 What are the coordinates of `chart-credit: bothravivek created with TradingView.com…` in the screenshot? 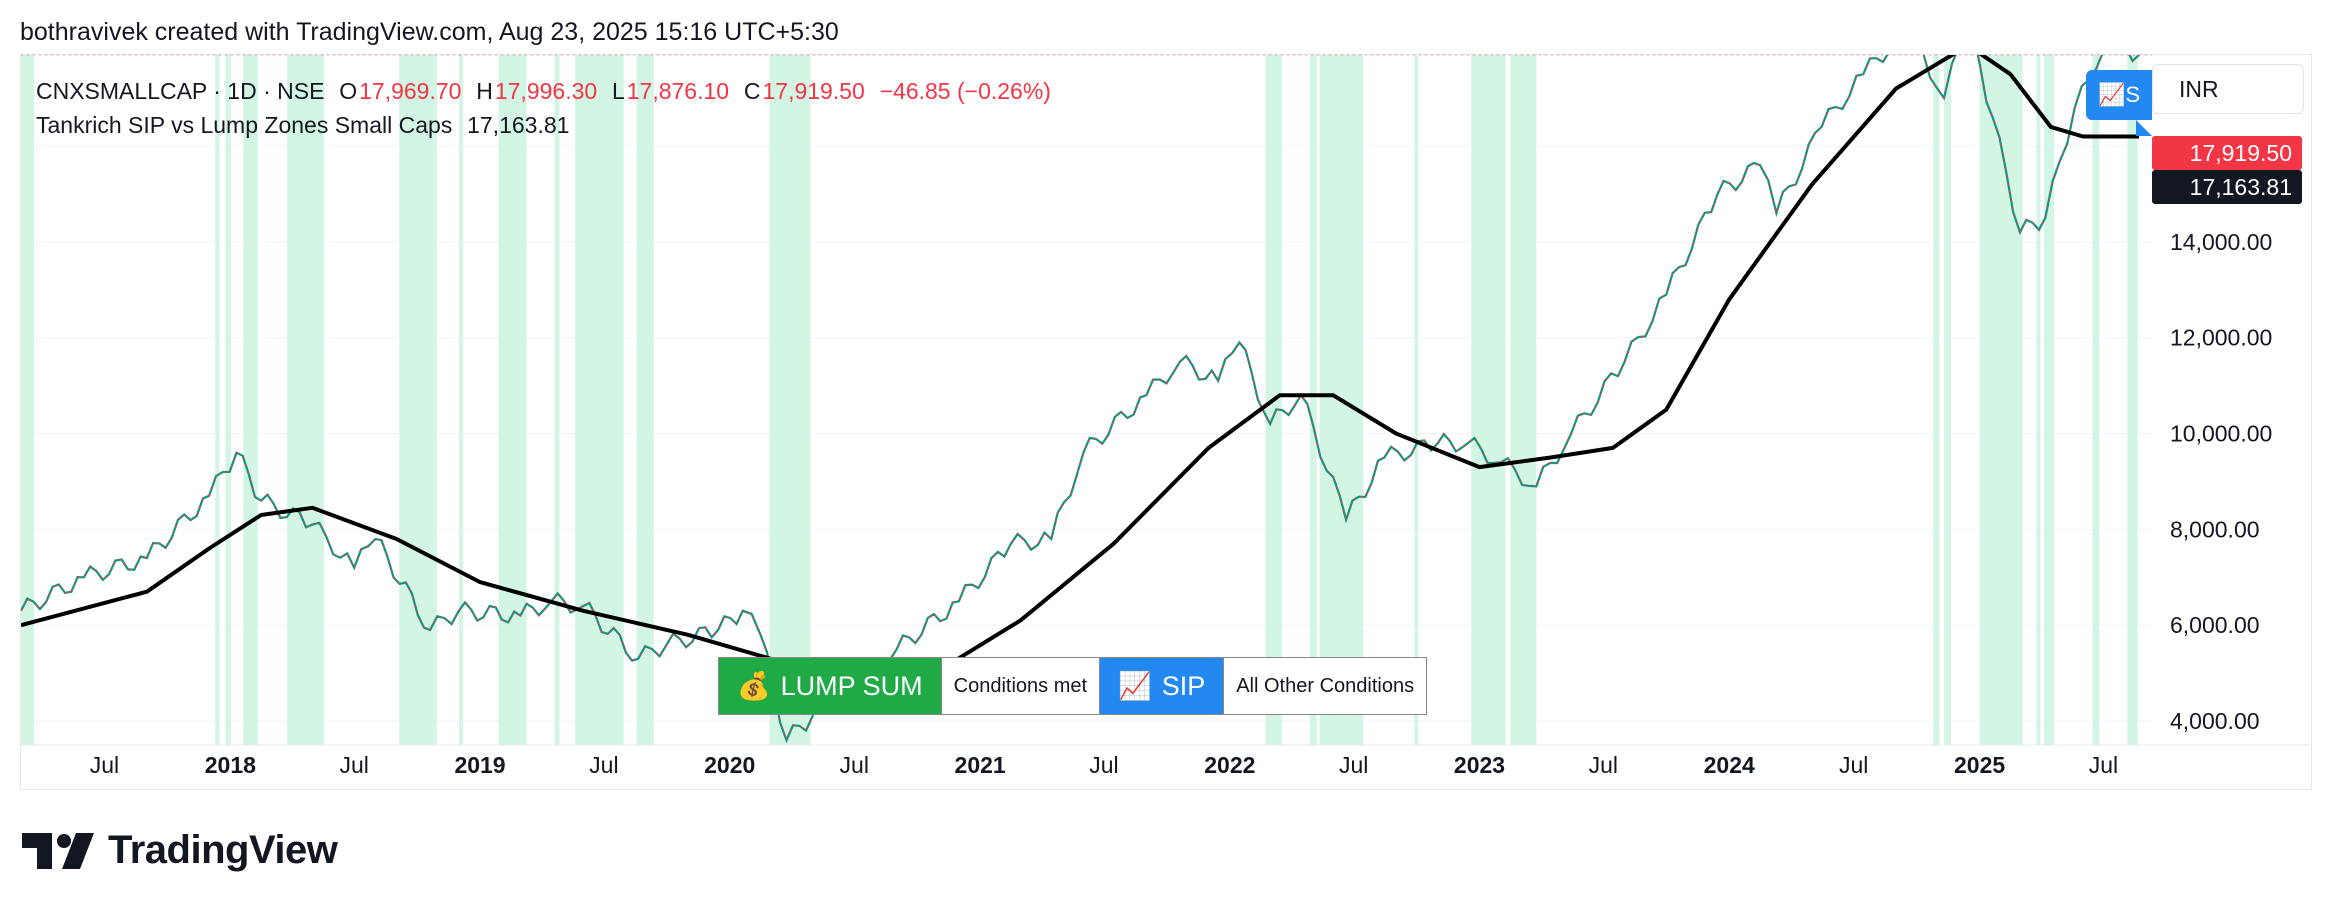 It's located at (429, 32).